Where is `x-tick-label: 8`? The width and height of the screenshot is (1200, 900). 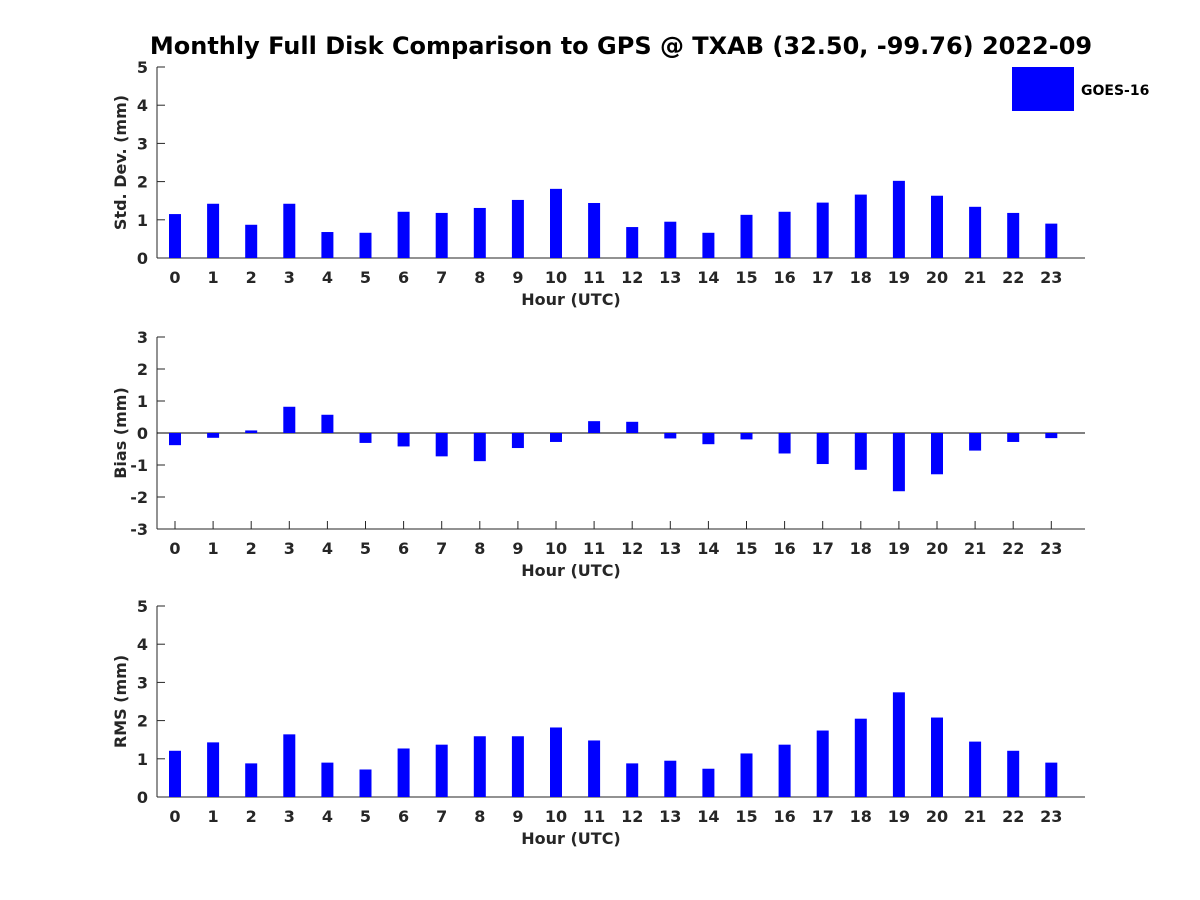 x-tick-label: 8 is located at coordinates (479, 548).